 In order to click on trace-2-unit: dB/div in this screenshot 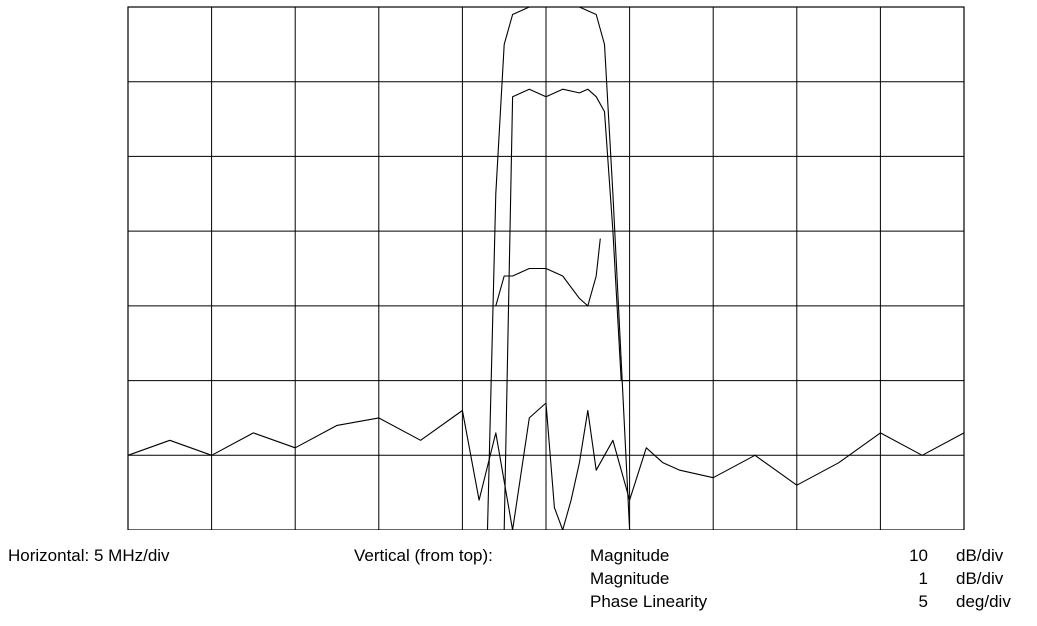, I will do `click(980, 578)`.